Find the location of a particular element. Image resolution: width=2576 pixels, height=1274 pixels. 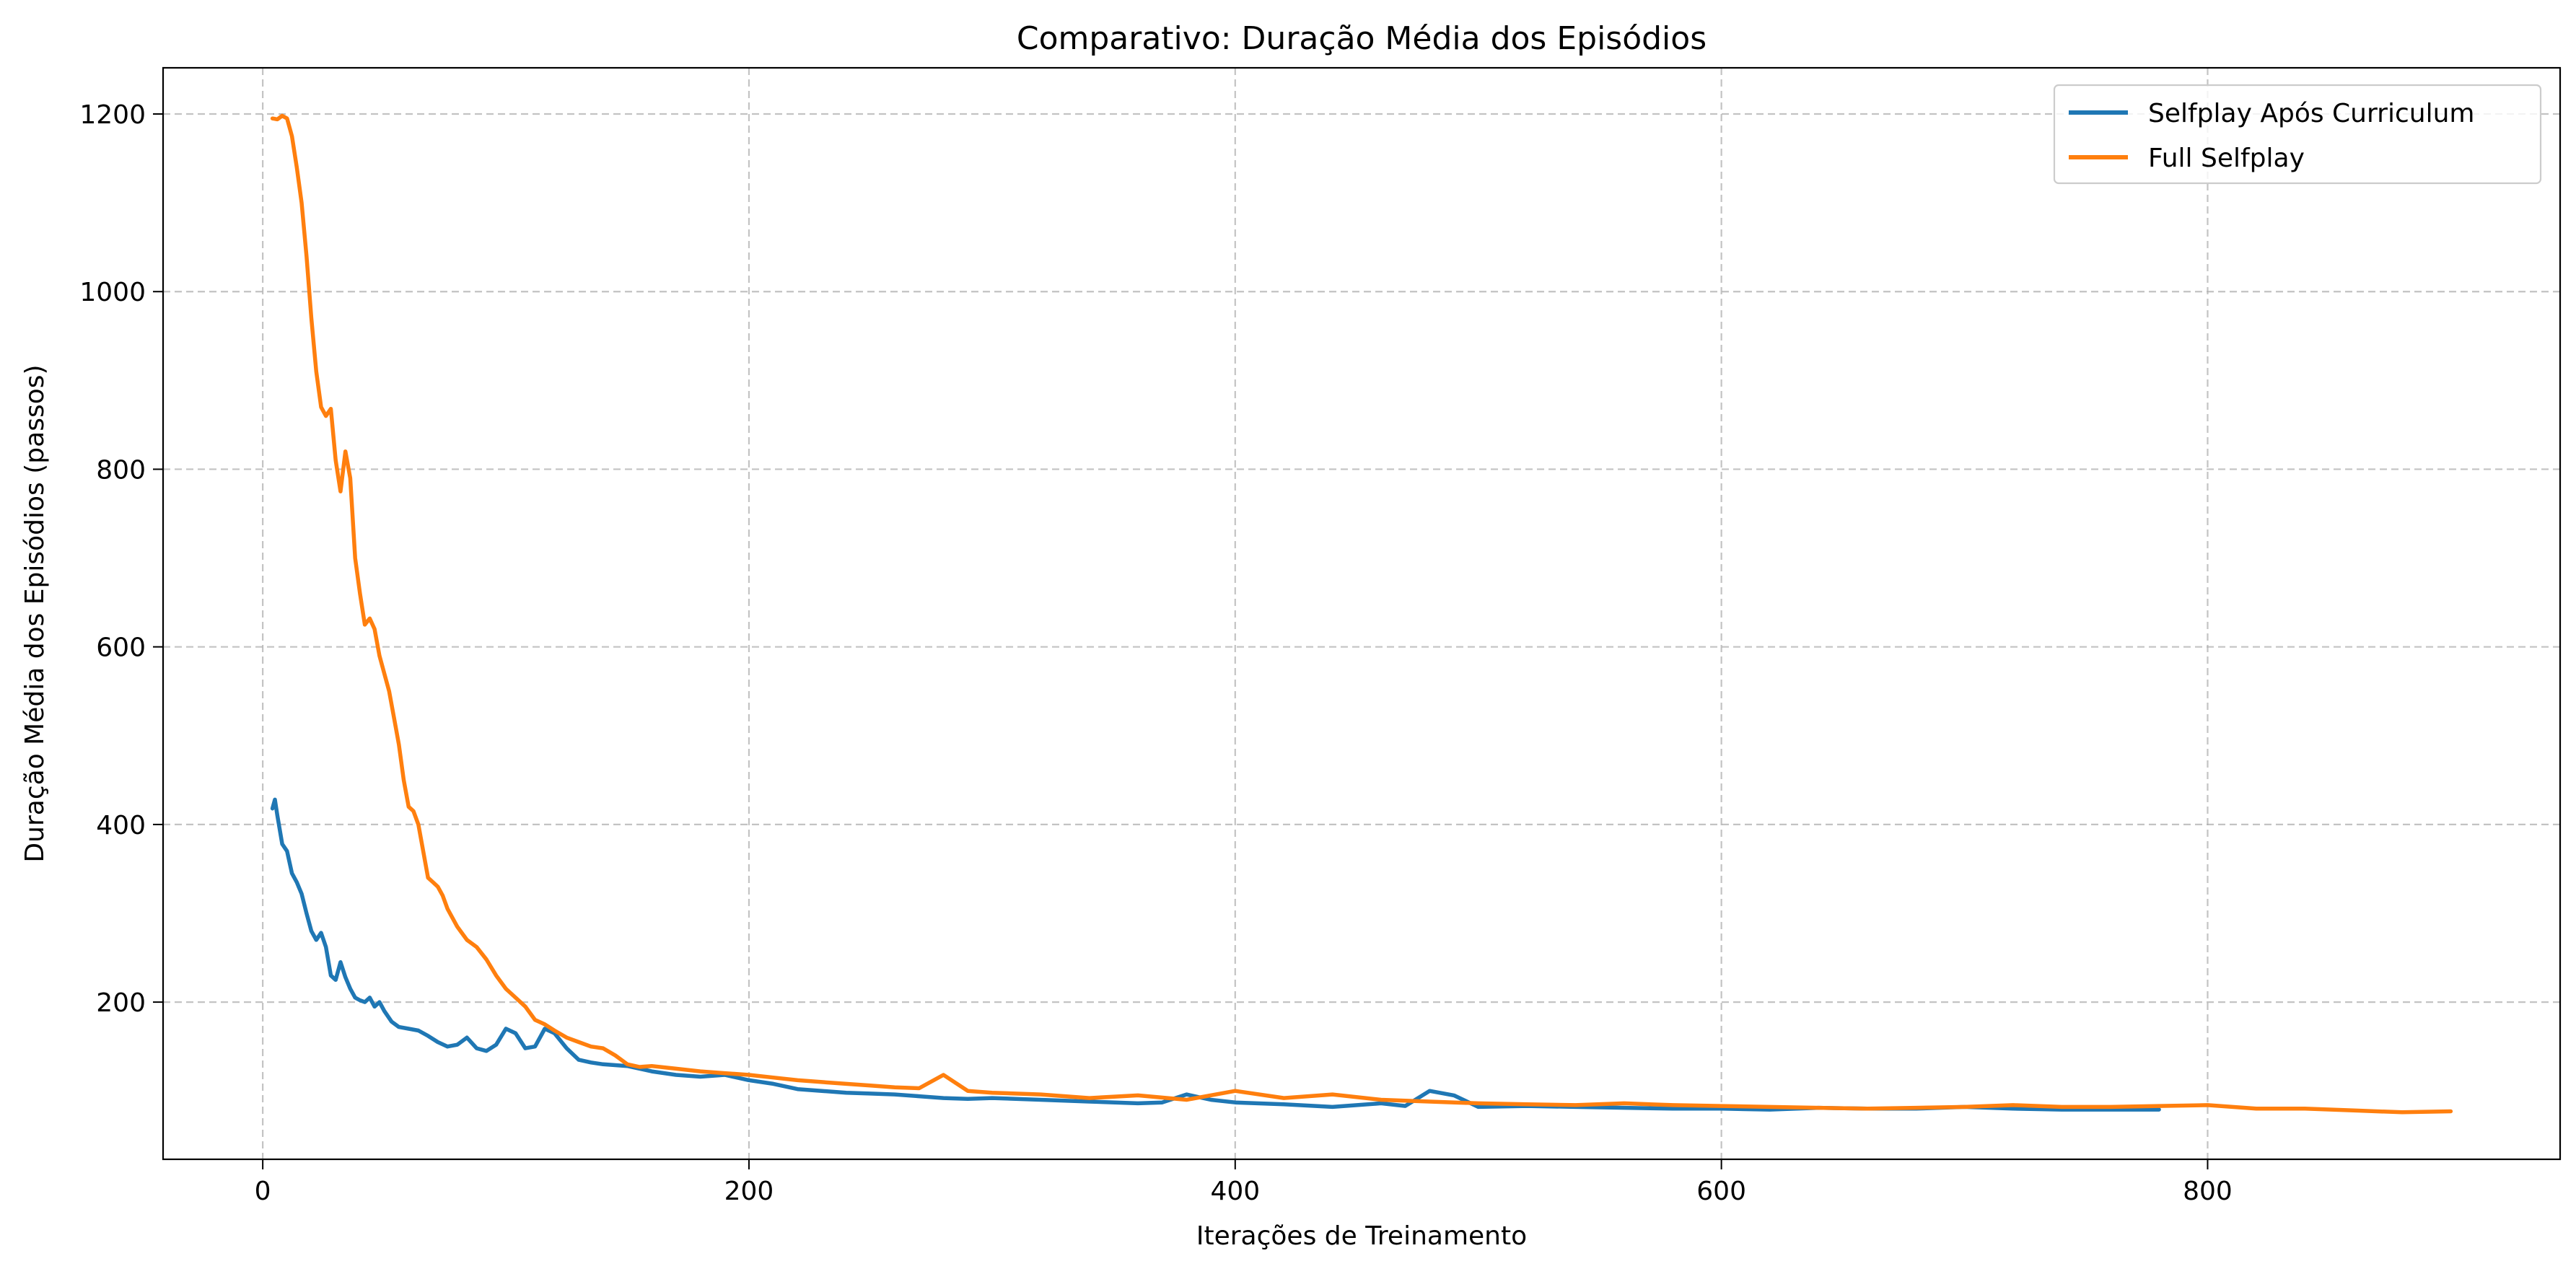

y-tick-label: 400 is located at coordinates (121, 825).